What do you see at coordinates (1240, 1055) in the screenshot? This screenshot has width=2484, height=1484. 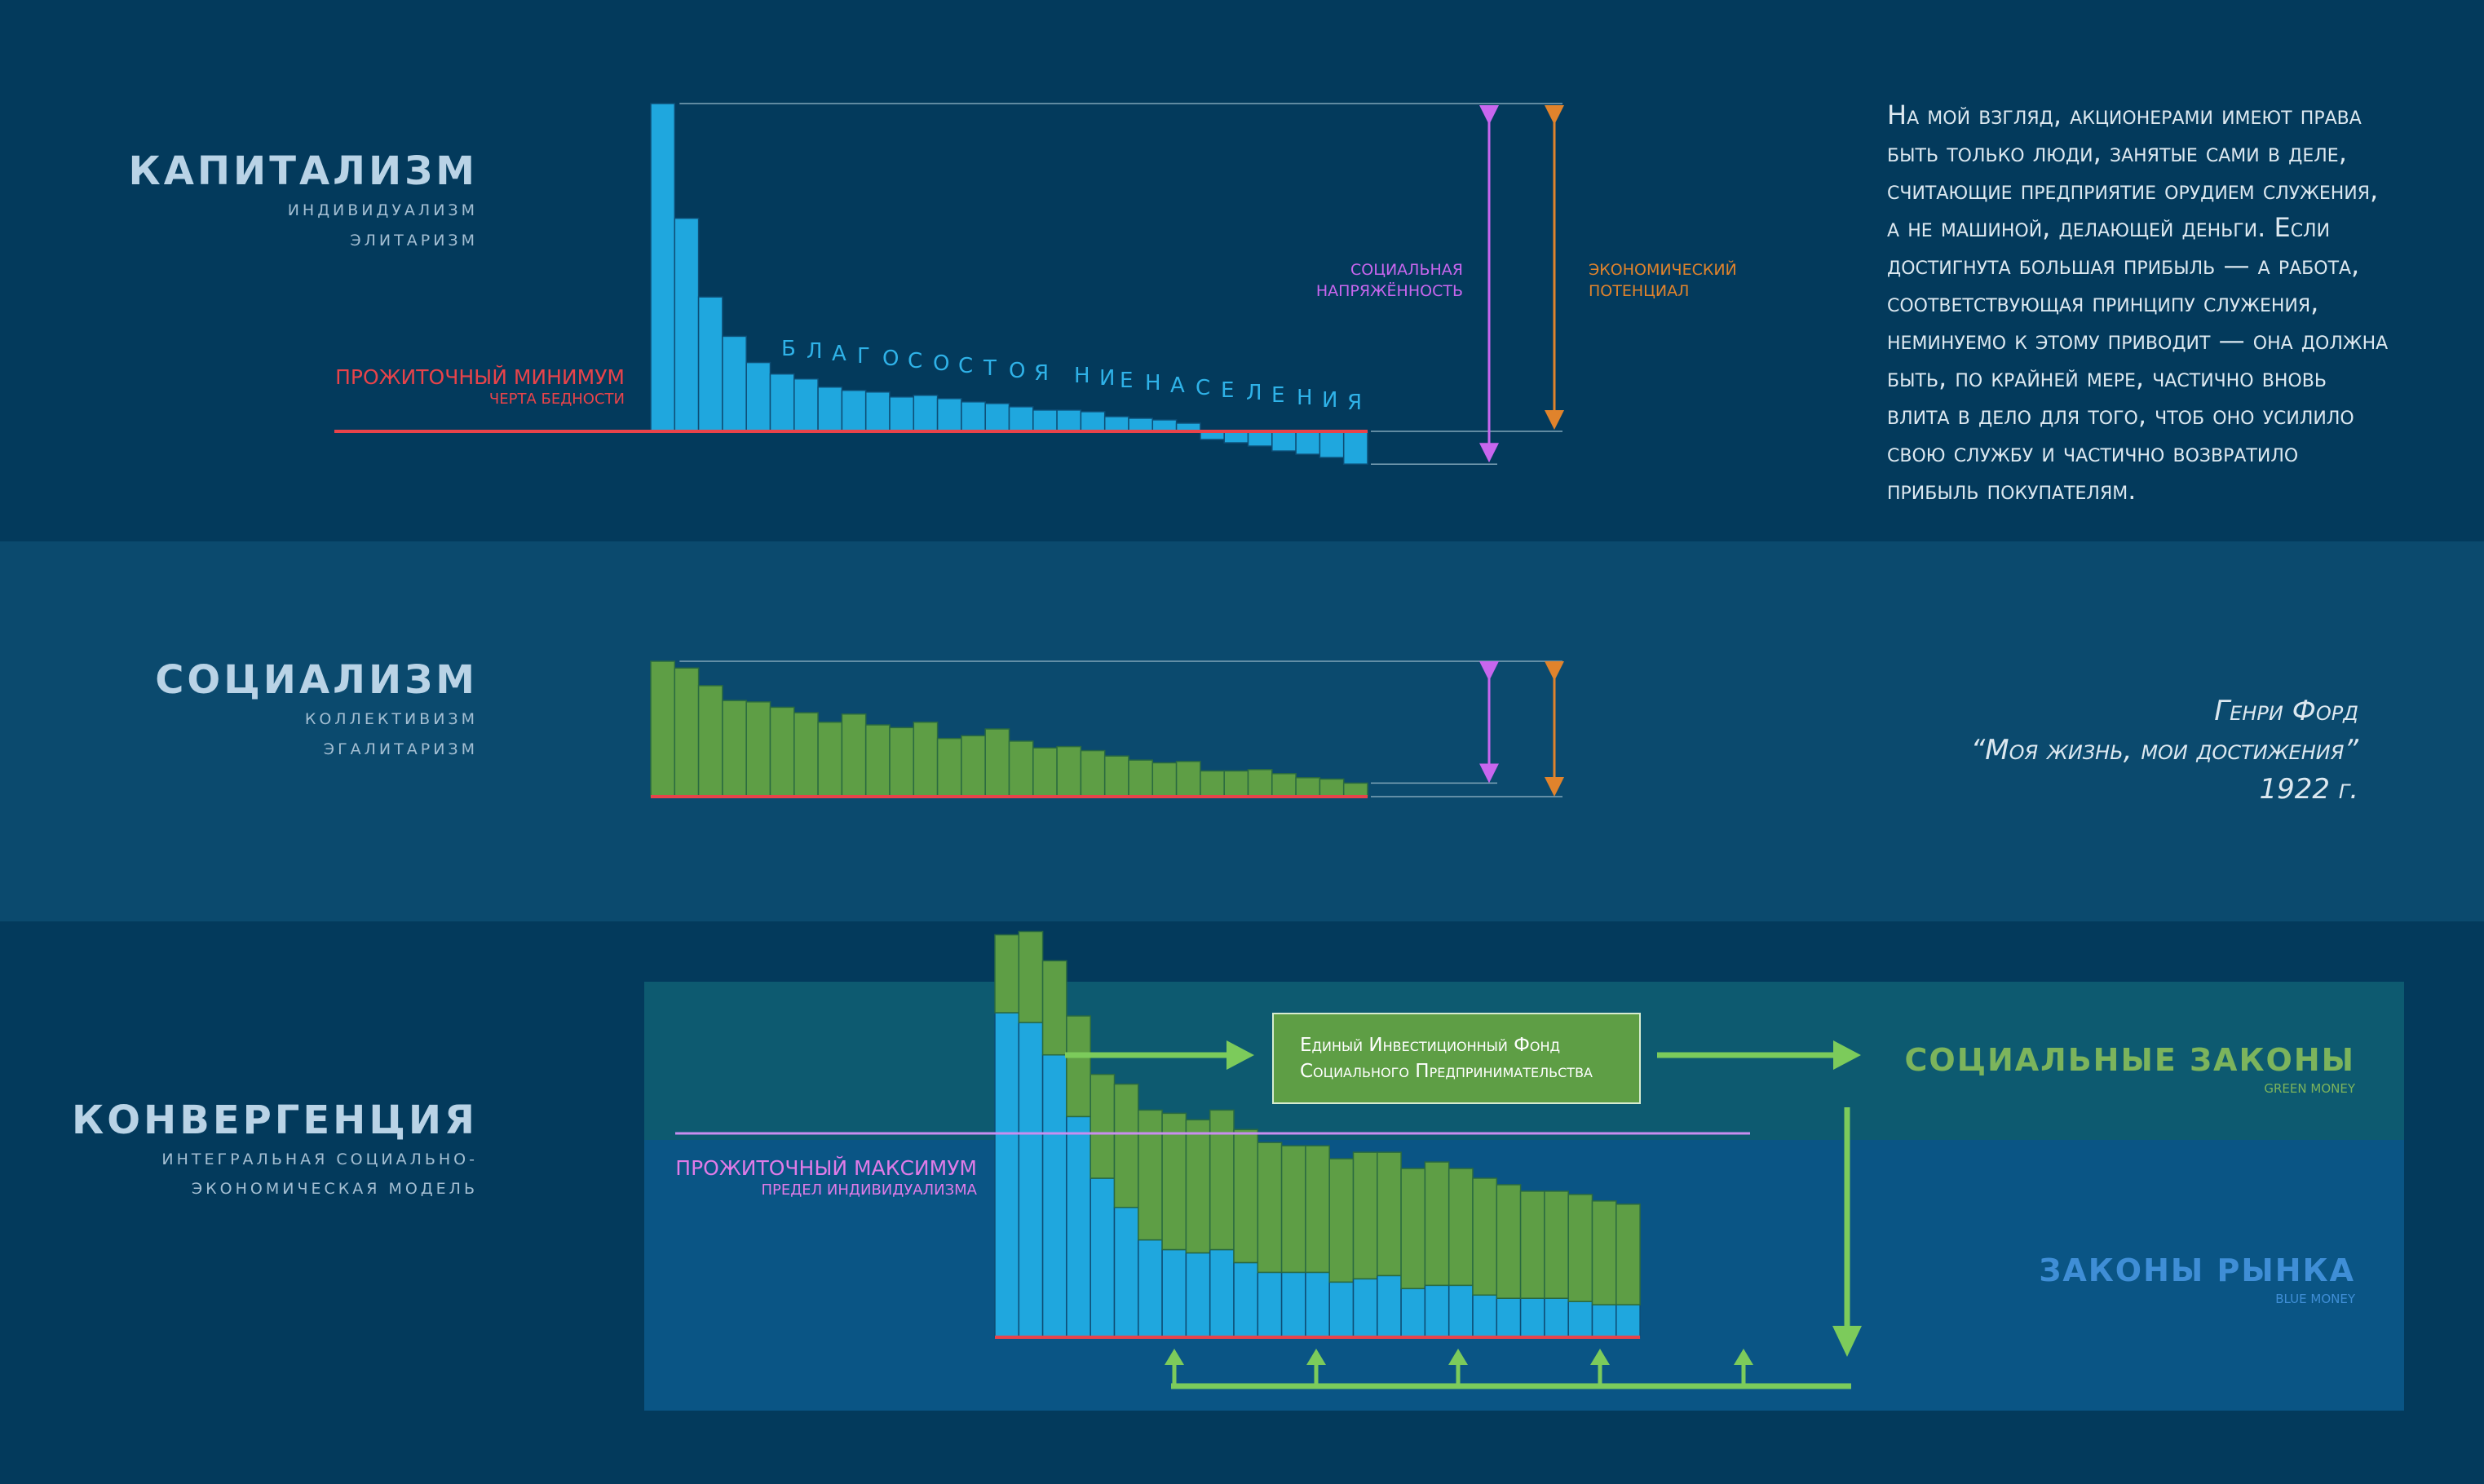 I see `flow-to-fund-arrow-head` at bounding box center [1240, 1055].